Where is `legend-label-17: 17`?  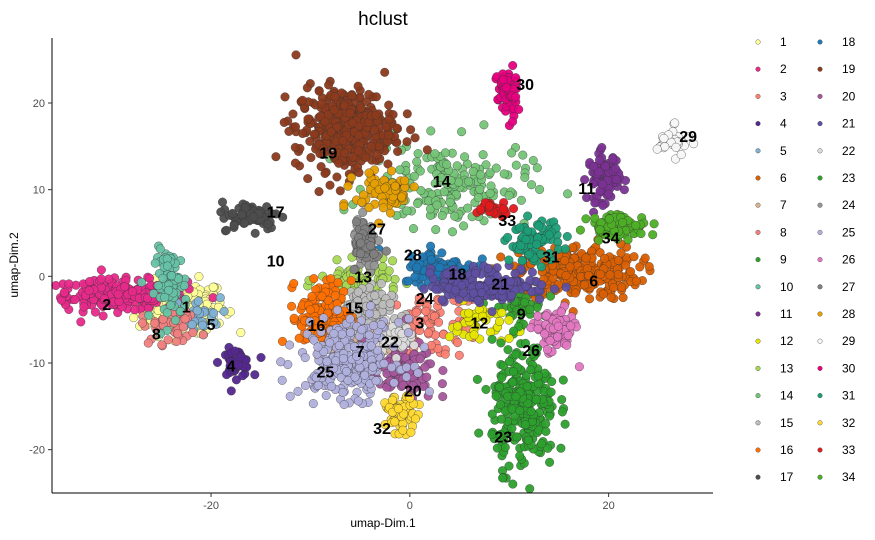
legend-label-17: 17 is located at coordinates (787, 477).